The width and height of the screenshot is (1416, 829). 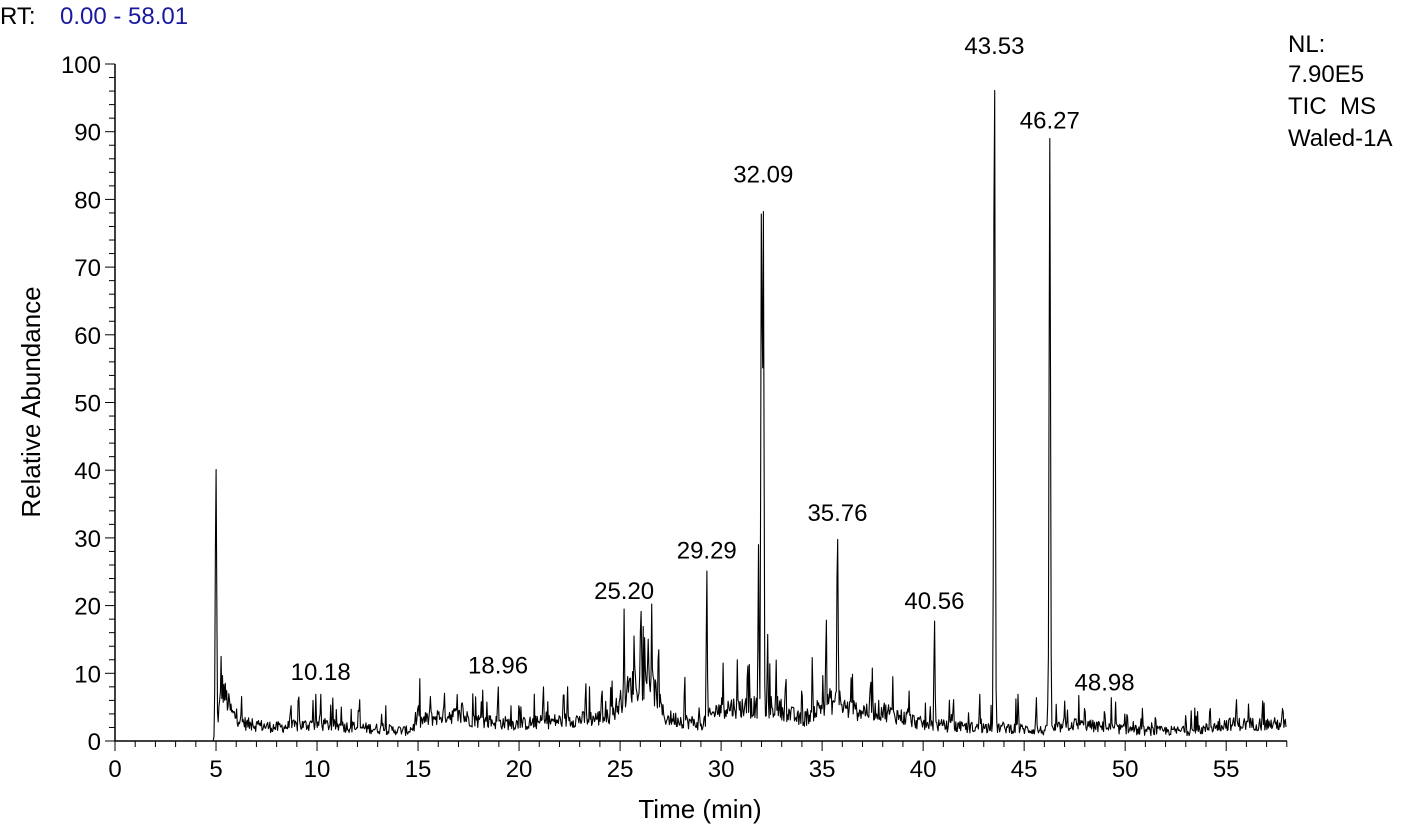 What do you see at coordinates (934, 601) in the screenshot?
I see `peak-label: 40.56` at bounding box center [934, 601].